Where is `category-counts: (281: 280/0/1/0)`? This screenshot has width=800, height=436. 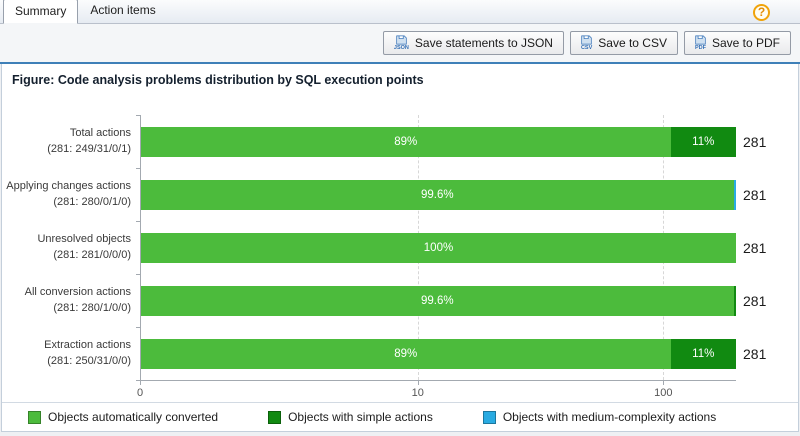 category-counts: (281: 280/0/1/0) is located at coordinates (92, 201).